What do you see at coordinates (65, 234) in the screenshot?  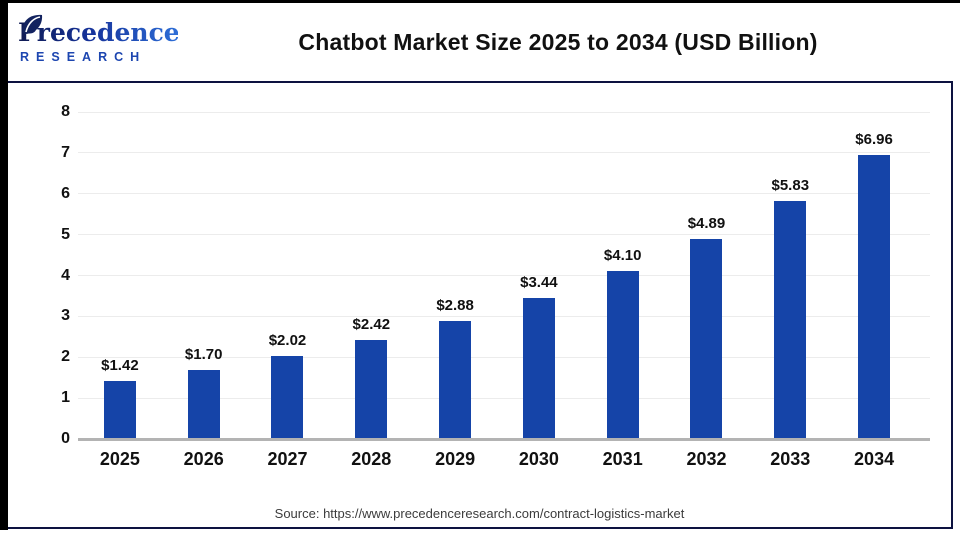 I see `y-axis-tick-label: 5` at bounding box center [65, 234].